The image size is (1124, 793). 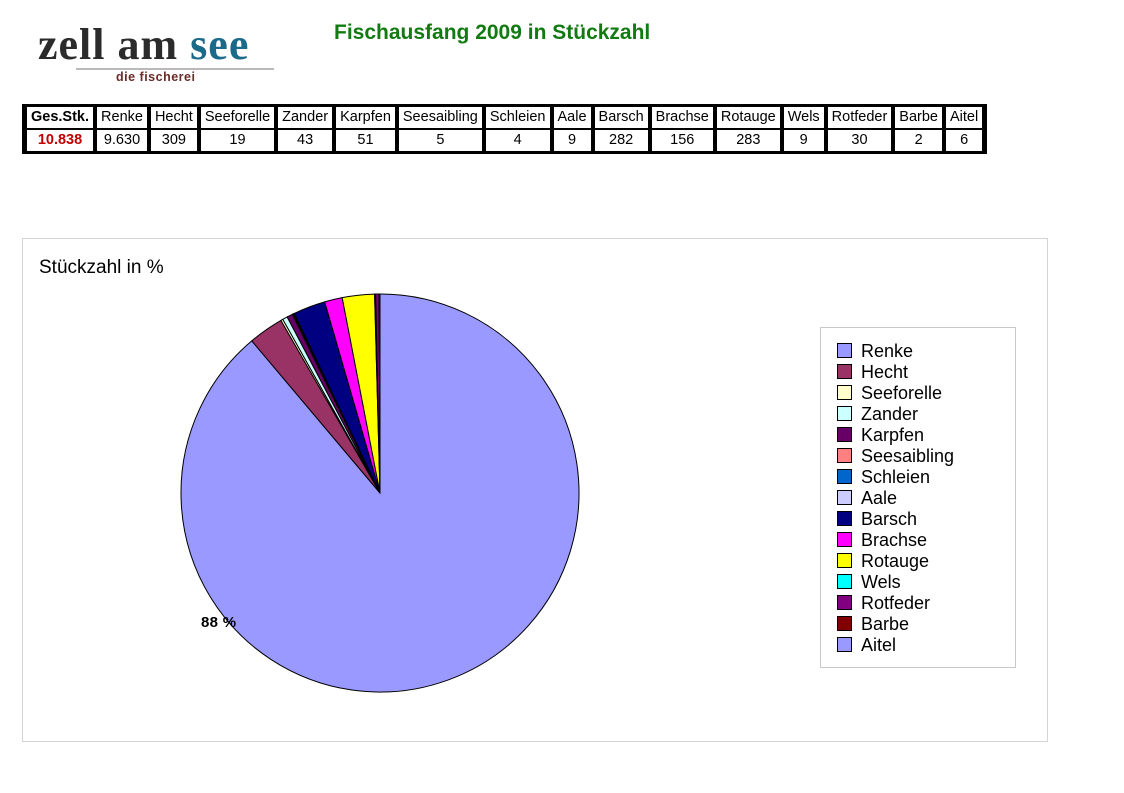 What do you see at coordinates (440, 117) in the screenshot?
I see `table-header-cell: Seesaibling` at bounding box center [440, 117].